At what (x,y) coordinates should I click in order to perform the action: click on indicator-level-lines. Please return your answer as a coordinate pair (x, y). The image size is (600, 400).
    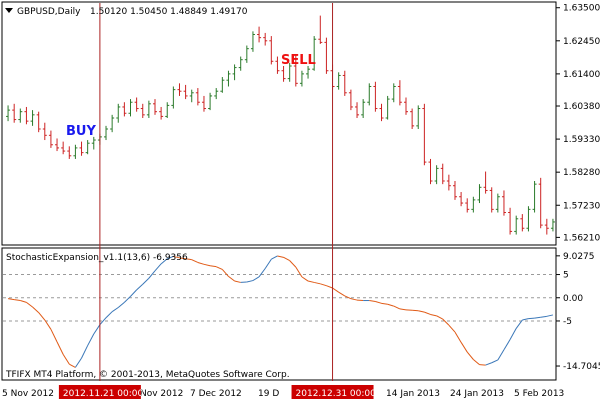
    Looking at the image, I should click on (279, 298).